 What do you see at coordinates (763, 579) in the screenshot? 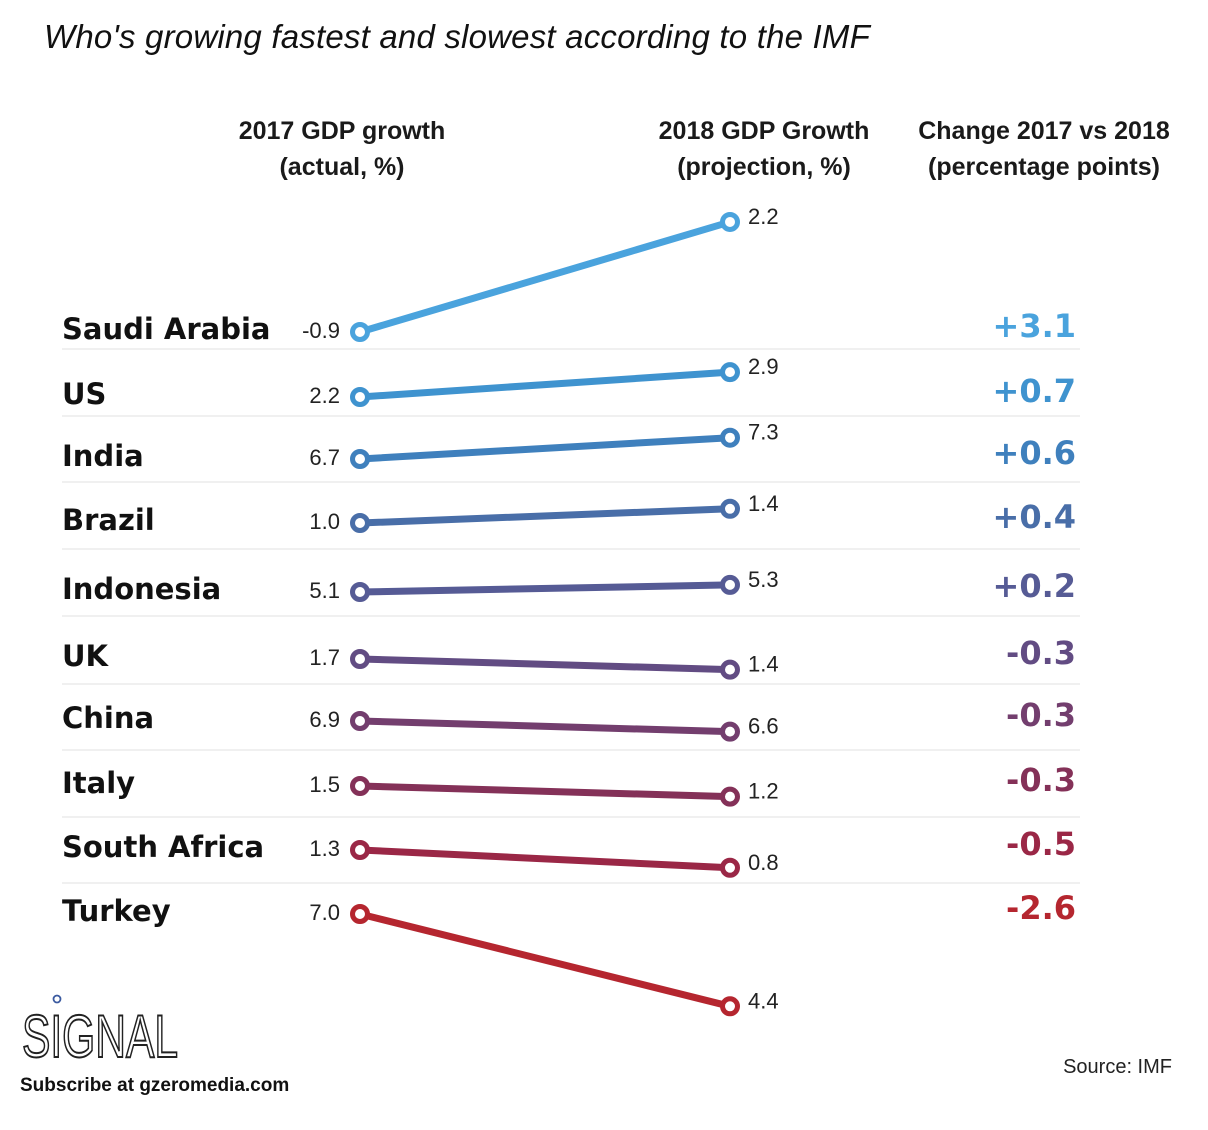
I see `value-2018: 5.3` at bounding box center [763, 579].